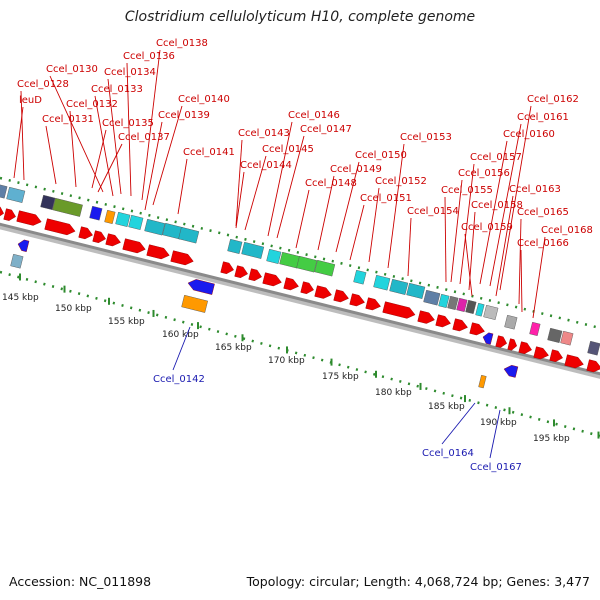 The height and width of the screenshot is (600, 600). What do you see at coordinates (446, 407) in the screenshot?
I see `scale-label: 185 kbp` at bounding box center [446, 407].